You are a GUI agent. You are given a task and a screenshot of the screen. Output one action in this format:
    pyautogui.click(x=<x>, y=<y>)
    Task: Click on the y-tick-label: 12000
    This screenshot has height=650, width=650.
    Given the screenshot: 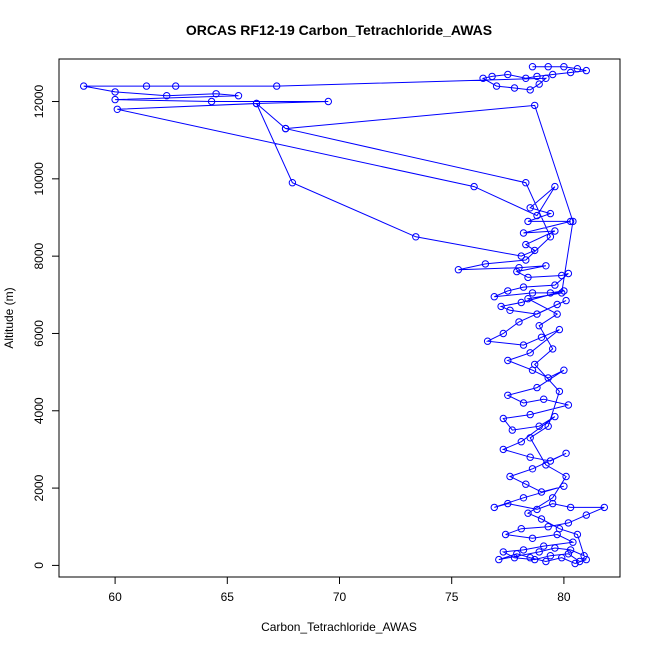 What is the action you would take?
    pyautogui.click(x=39, y=102)
    